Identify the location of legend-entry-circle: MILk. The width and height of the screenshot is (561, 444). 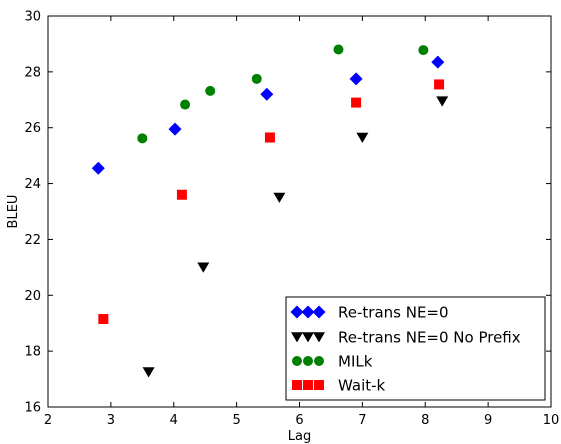
(332, 362).